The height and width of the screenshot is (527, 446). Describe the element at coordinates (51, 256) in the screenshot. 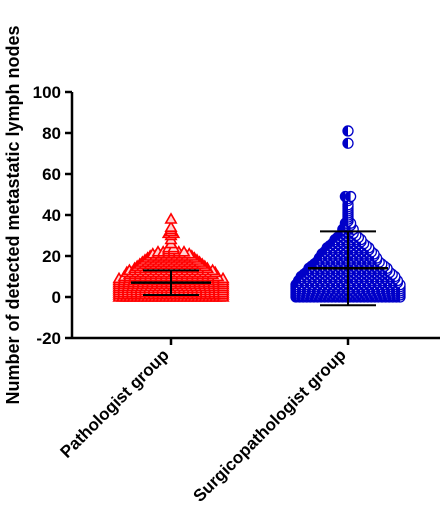

I see `y-tick-label: 20` at that location.